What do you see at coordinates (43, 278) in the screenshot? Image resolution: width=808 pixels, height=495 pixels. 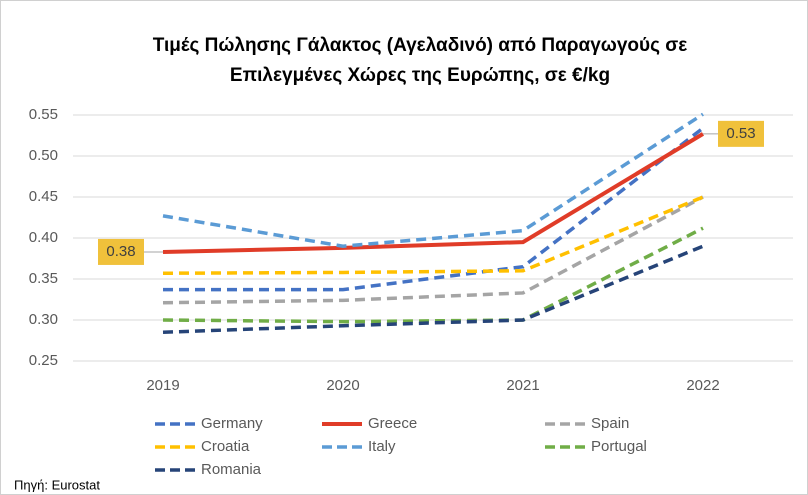 I see `y-tick-label: 0.35` at bounding box center [43, 278].